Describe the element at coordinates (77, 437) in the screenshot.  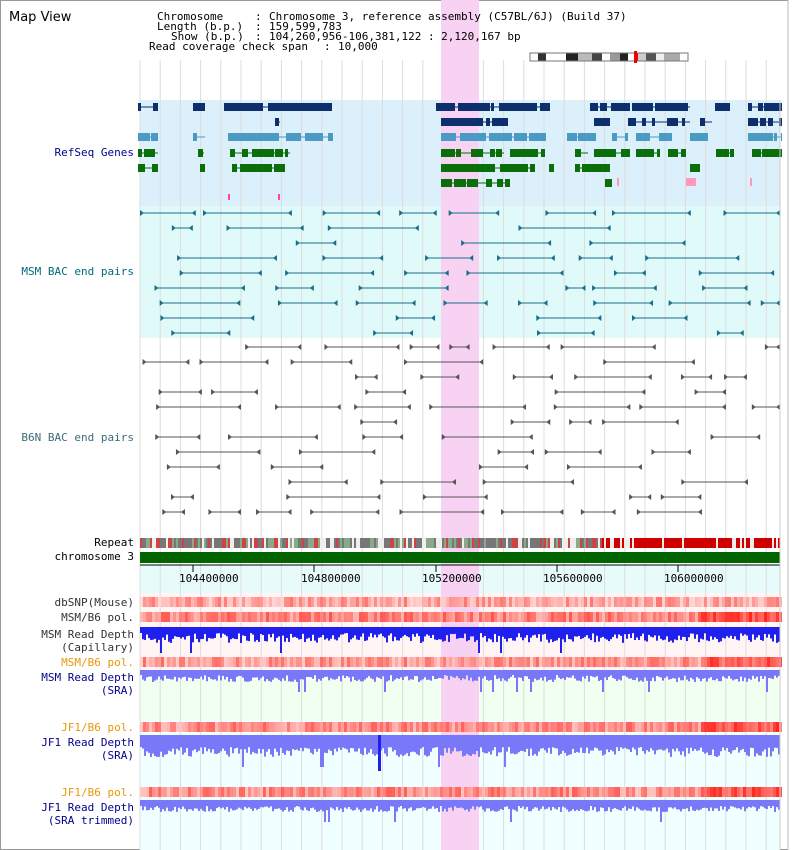
I see `track-label-b6n-bac: B6N BAC end pairs` at that location.